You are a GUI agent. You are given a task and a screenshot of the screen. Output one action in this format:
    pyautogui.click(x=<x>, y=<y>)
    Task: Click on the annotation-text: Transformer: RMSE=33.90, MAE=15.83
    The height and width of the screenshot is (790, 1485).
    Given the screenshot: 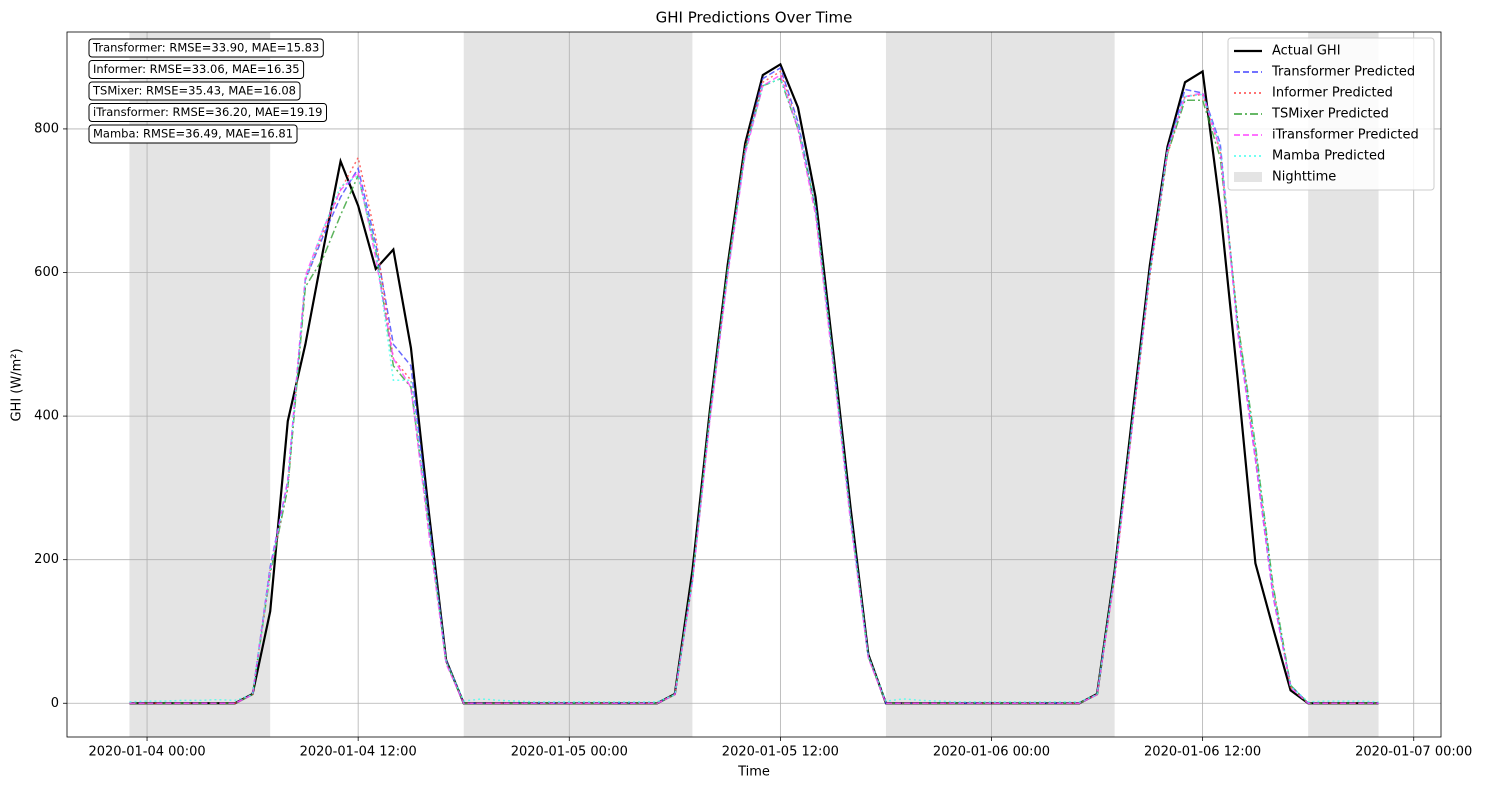 What is the action you would take?
    pyautogui.click(x=205, y=48)
    